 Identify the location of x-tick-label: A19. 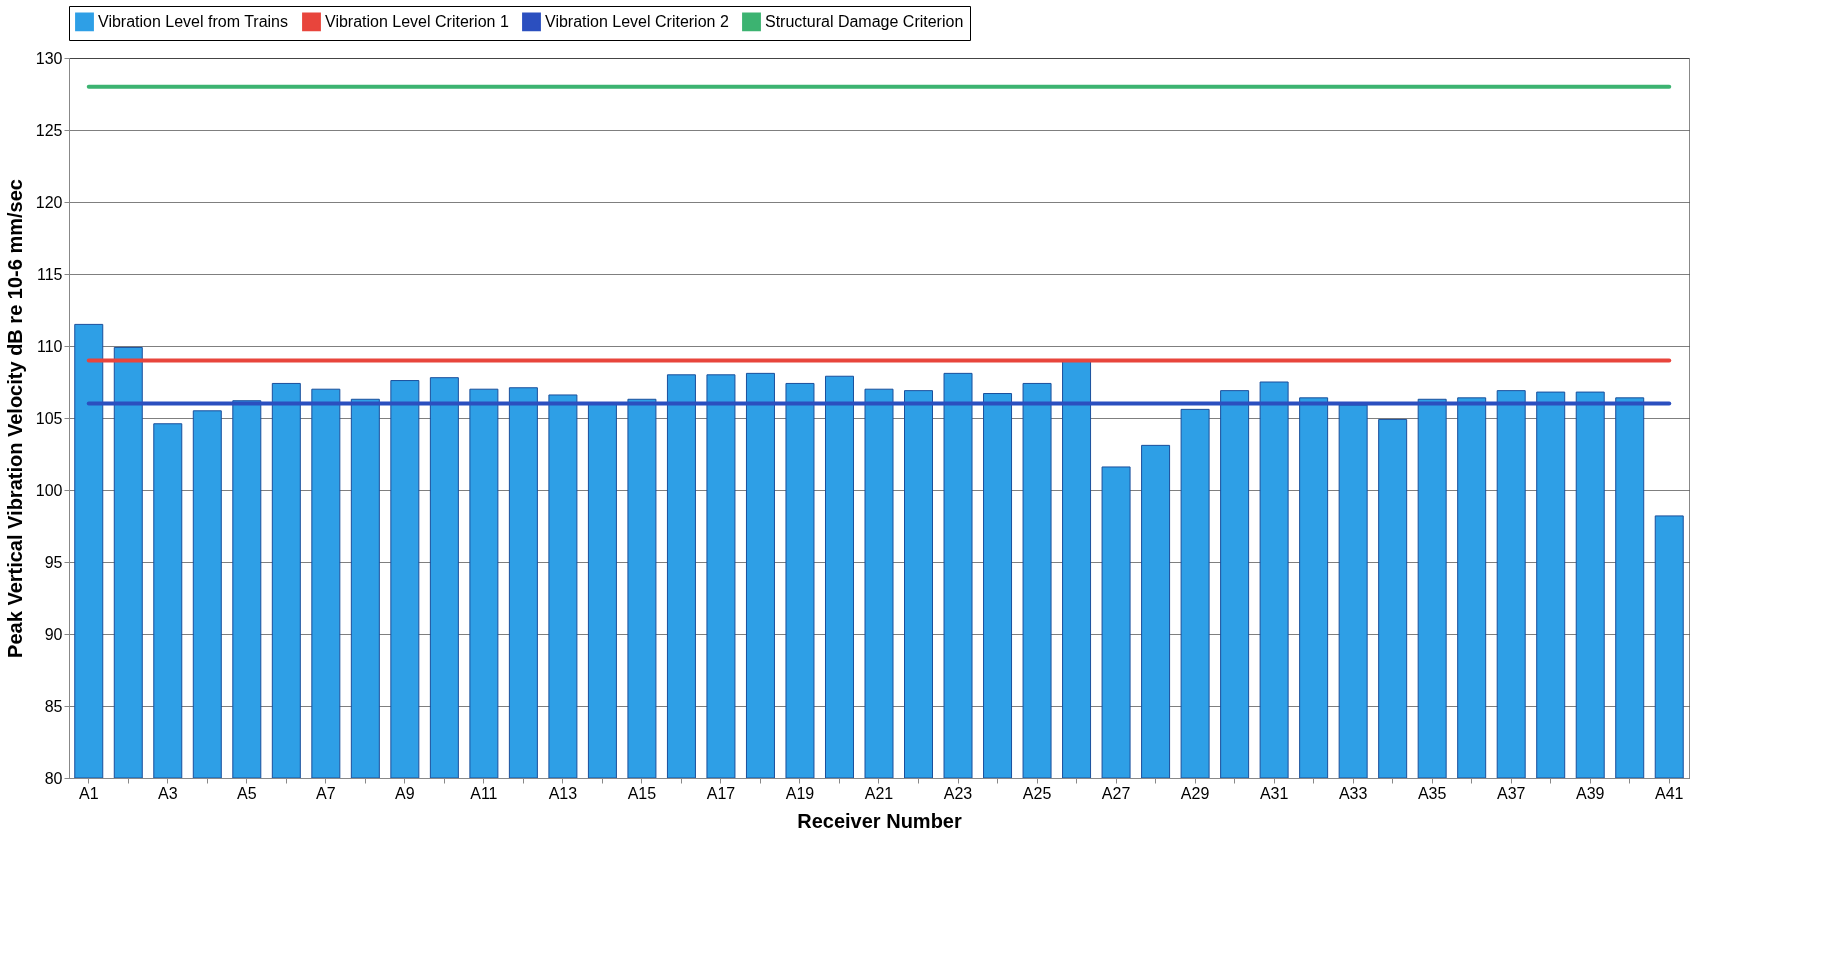
(800, 793).